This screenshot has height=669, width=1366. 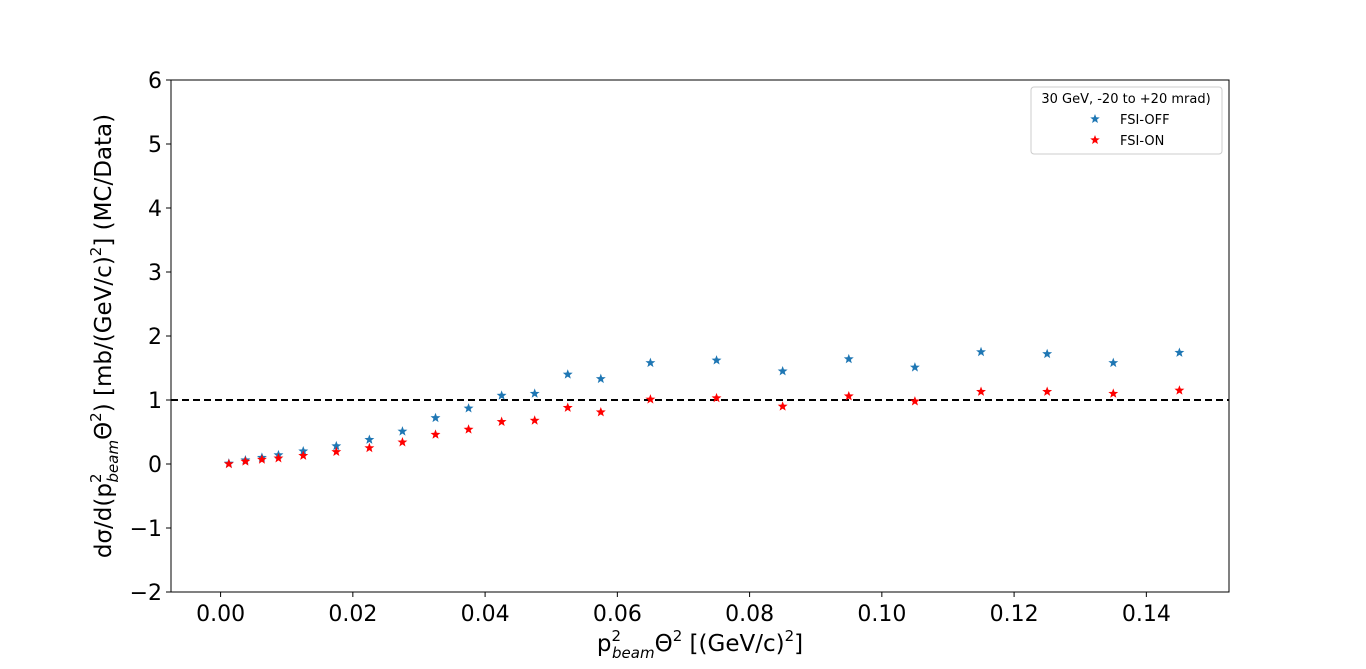 What do you see at coordinates (678, 636) in the screenshot?
I see `x-axis-title-theta-sup: 2` at bounding box center [678, 636].